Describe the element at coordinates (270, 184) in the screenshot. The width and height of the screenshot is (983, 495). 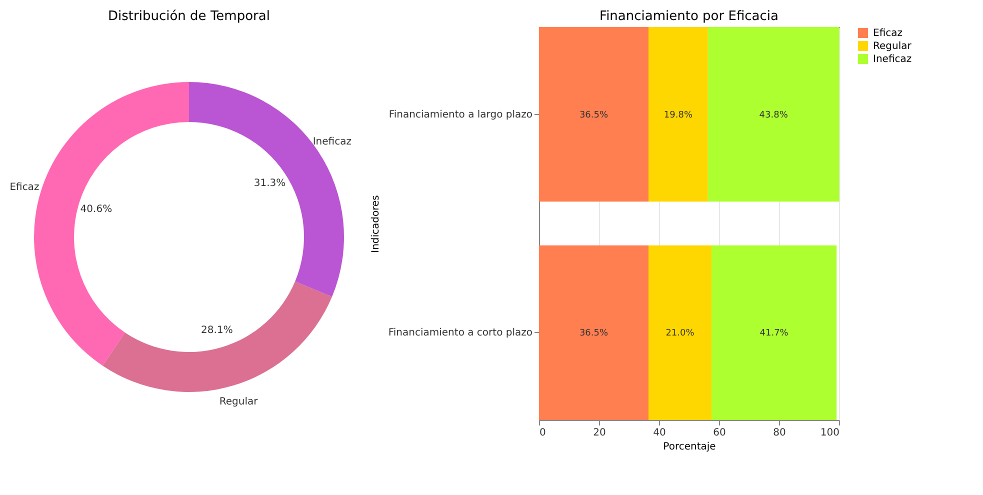
I see `data-label: 31.3%` at that location.